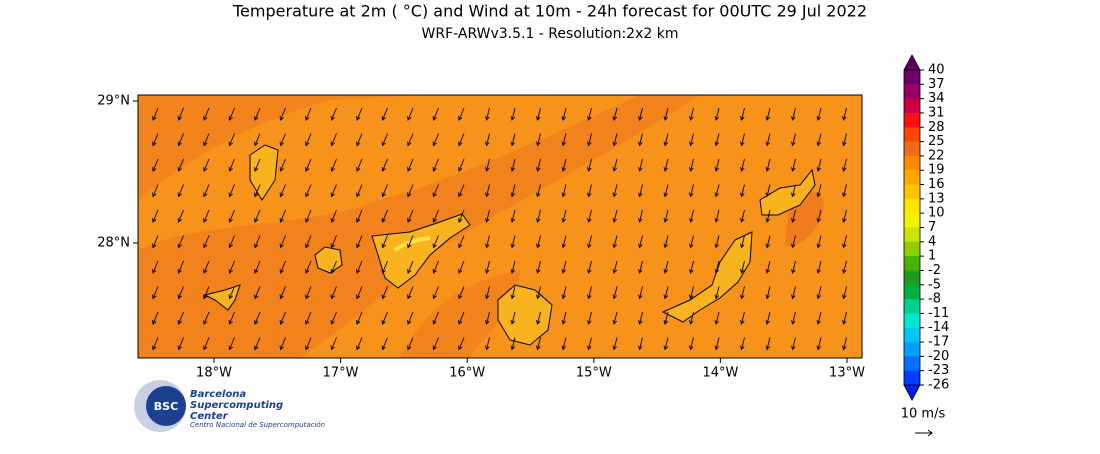 The image size is (1100, 454). I want to click on y-tick-label: 28°N, so click(113, 243).